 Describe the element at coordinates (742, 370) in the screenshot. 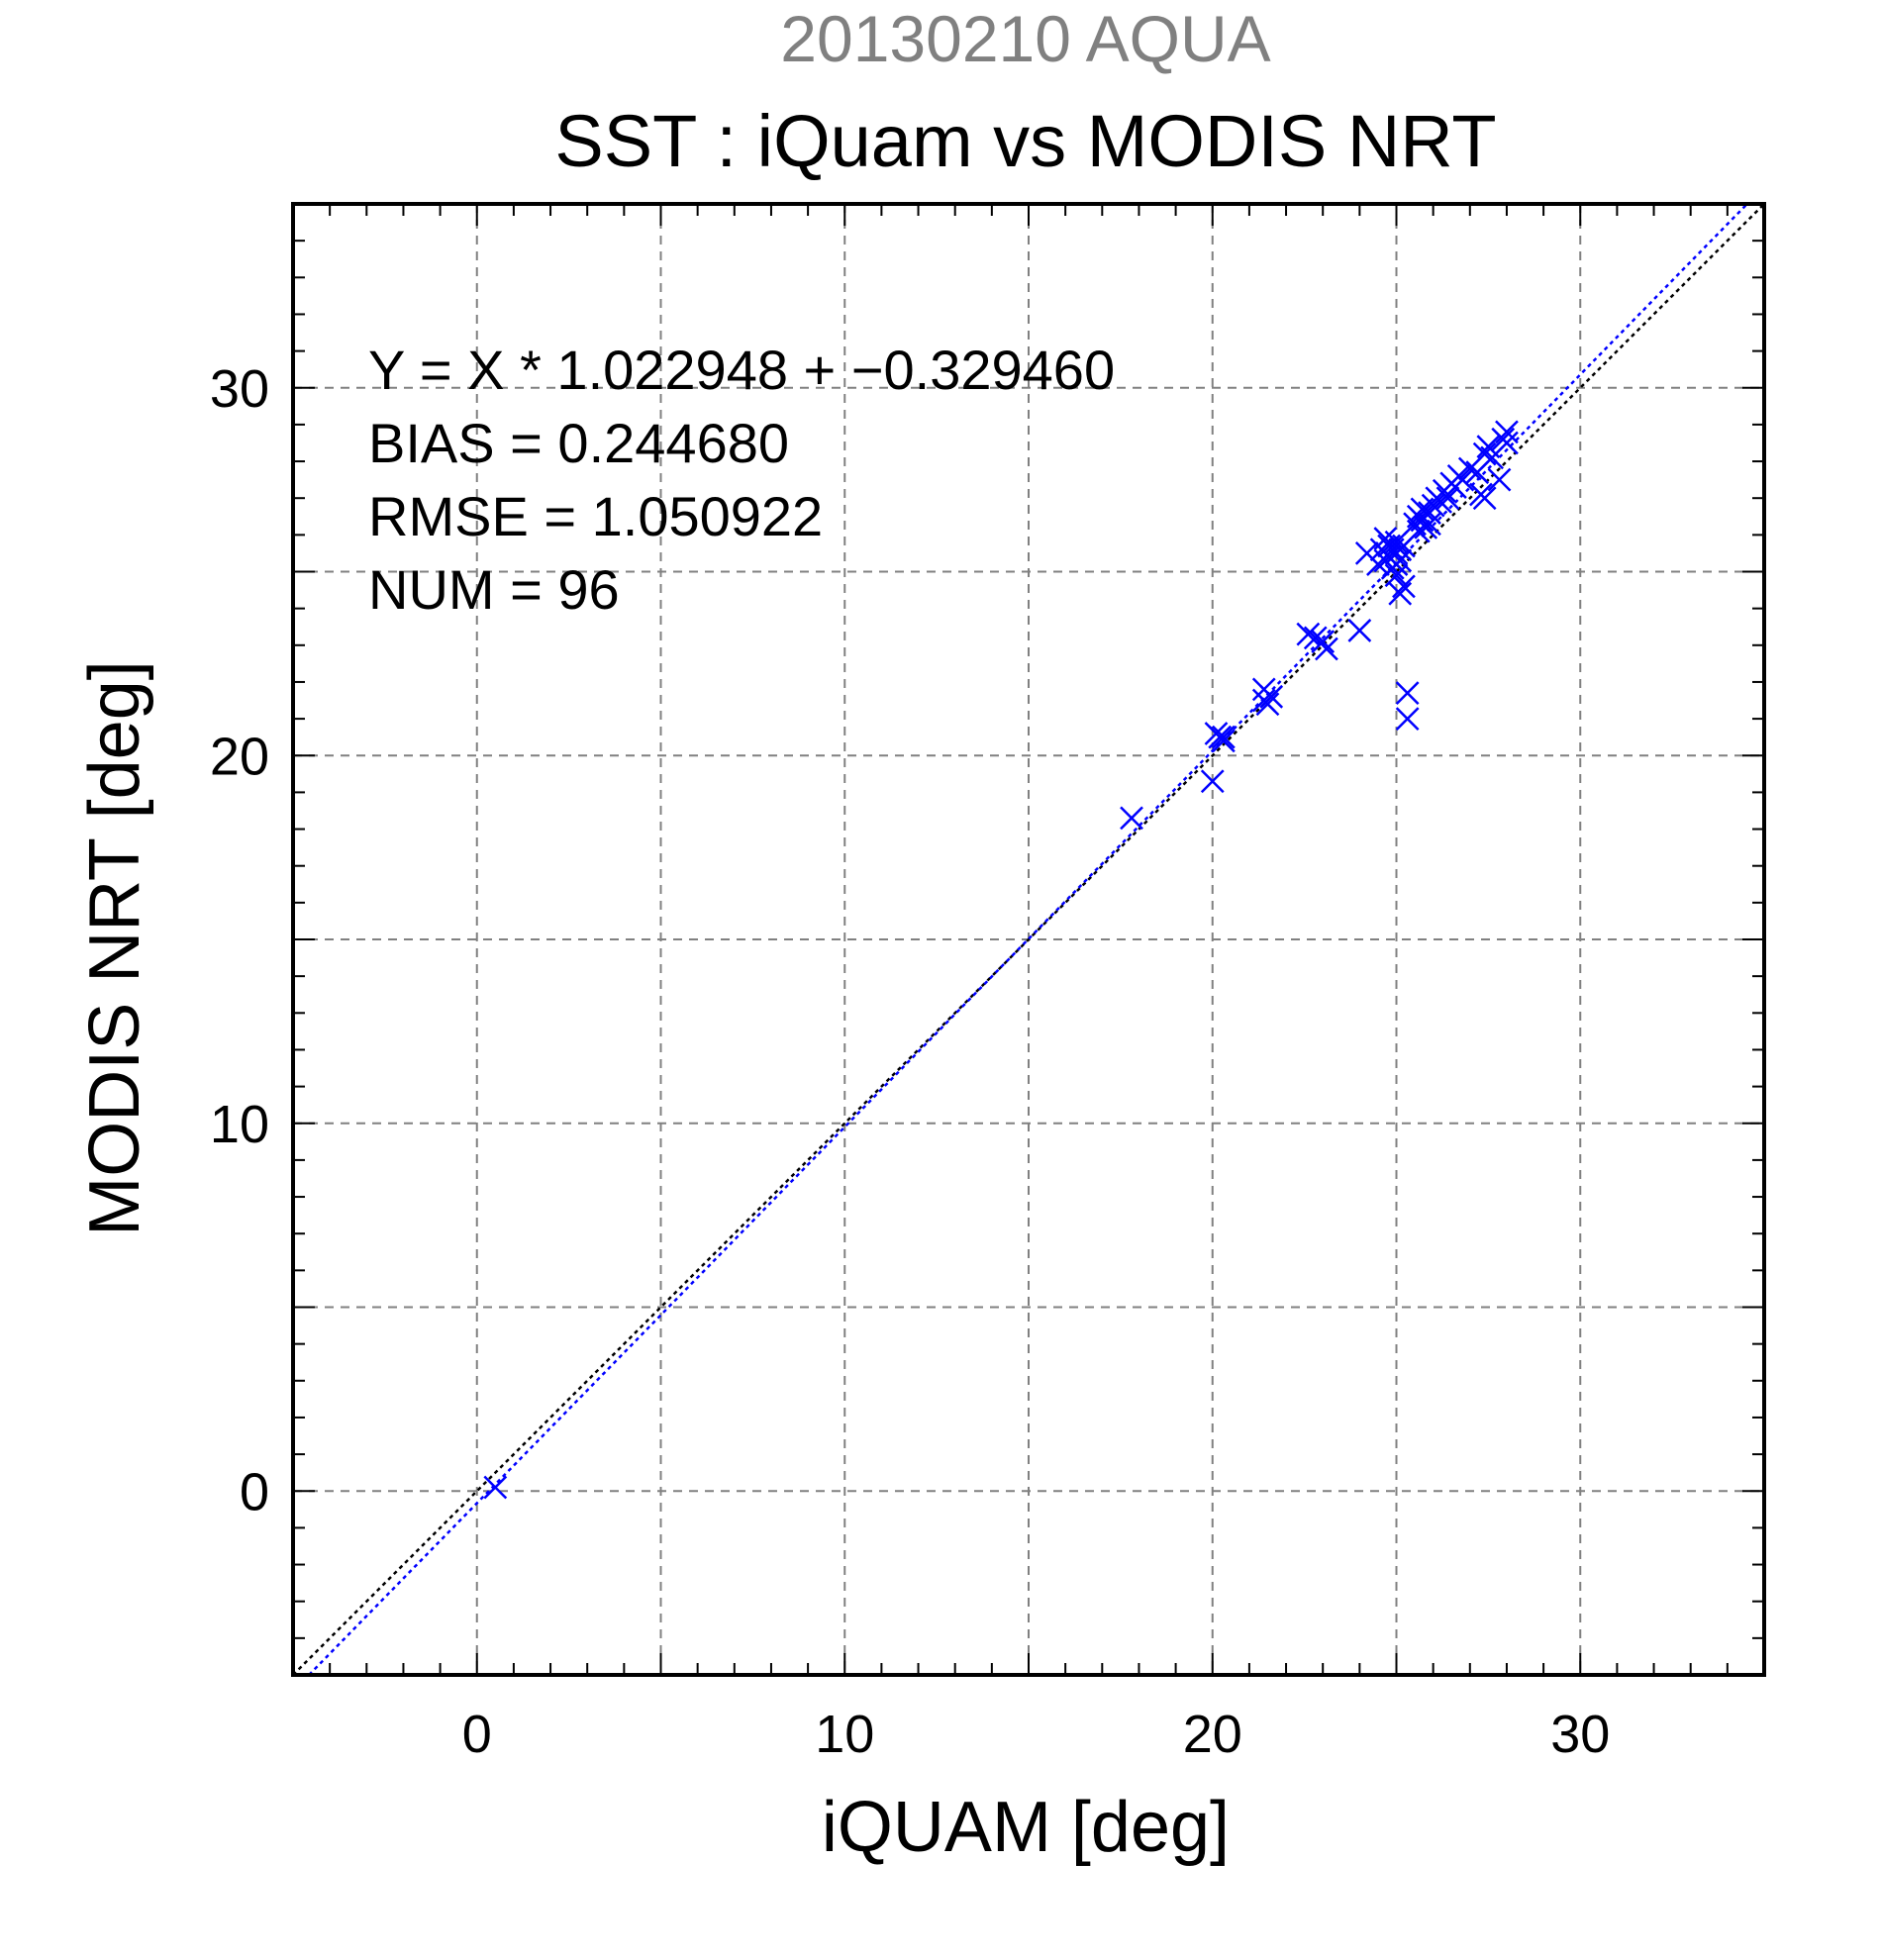

I see `stats-regression-line: Y = X * 1.022948 + −0.329460` at that location.